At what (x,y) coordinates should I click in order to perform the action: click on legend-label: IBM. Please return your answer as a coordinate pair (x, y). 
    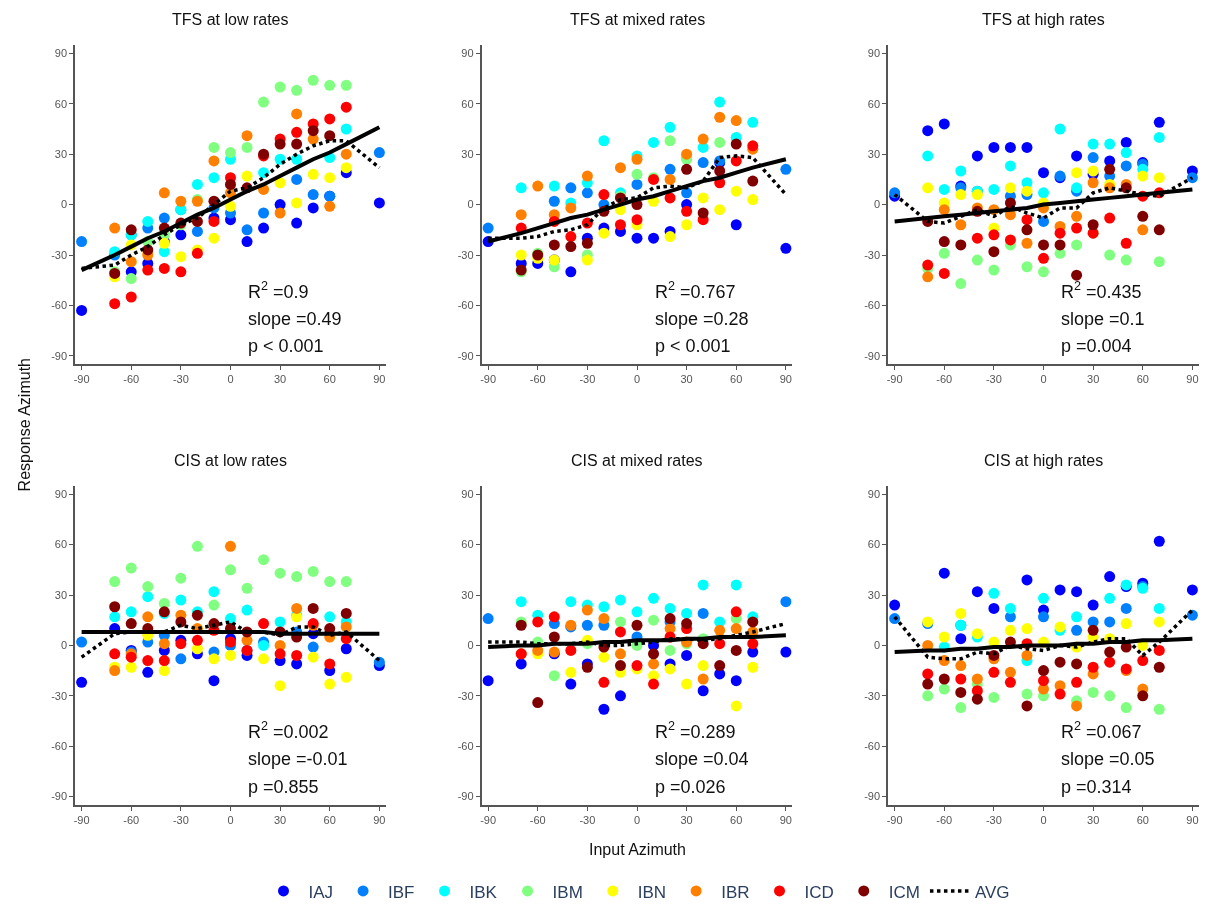
    Looking at the image, I should click on (567, 892).